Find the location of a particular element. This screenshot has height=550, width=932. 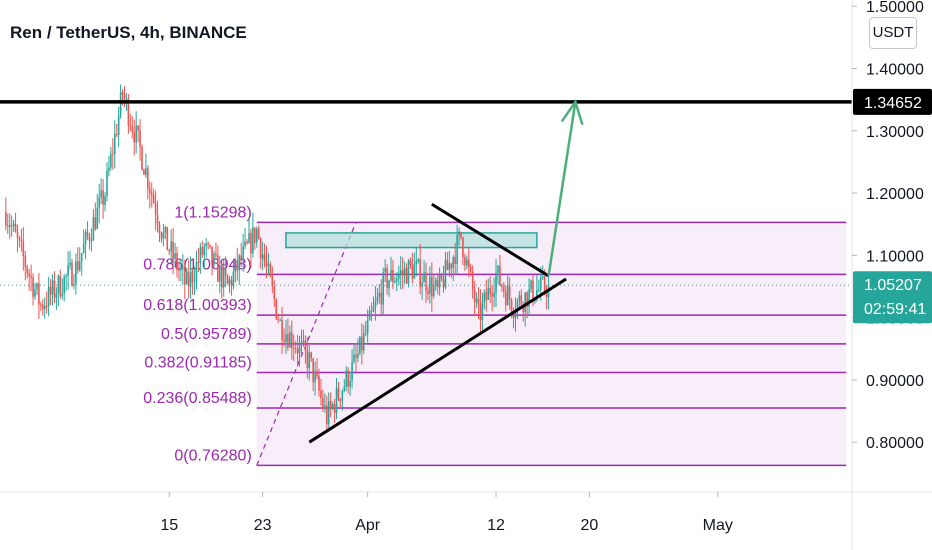

time-axis: 15 23 Apr 12 20 May is located at coordinates (466, 512).